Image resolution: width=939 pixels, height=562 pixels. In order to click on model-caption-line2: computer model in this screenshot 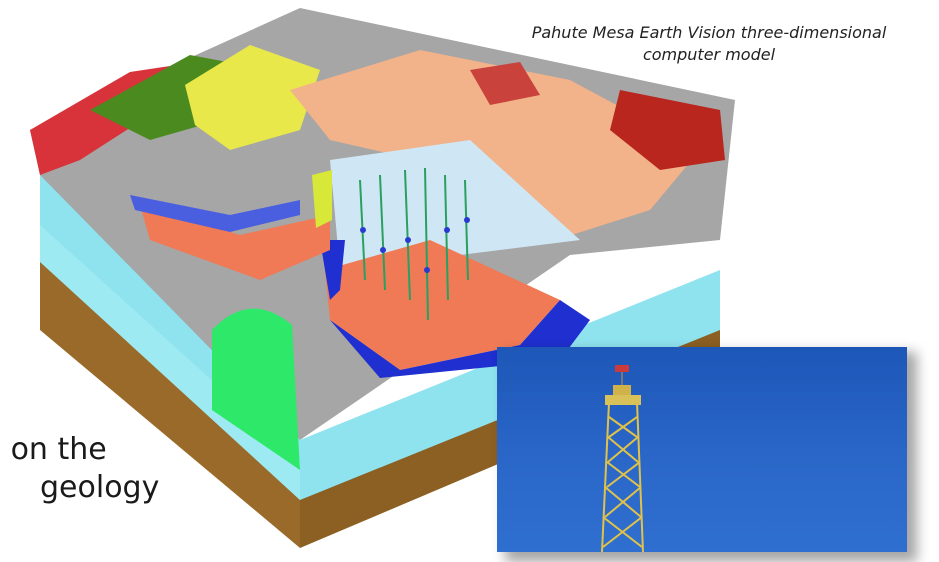, I will do `click(709, 55)`.